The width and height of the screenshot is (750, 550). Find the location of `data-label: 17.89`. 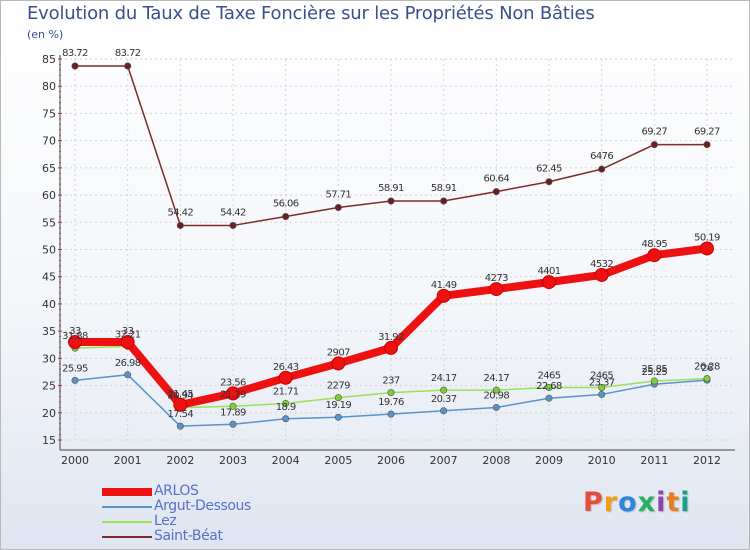

data-label: 17.89 is located at coordinates (233, 412).